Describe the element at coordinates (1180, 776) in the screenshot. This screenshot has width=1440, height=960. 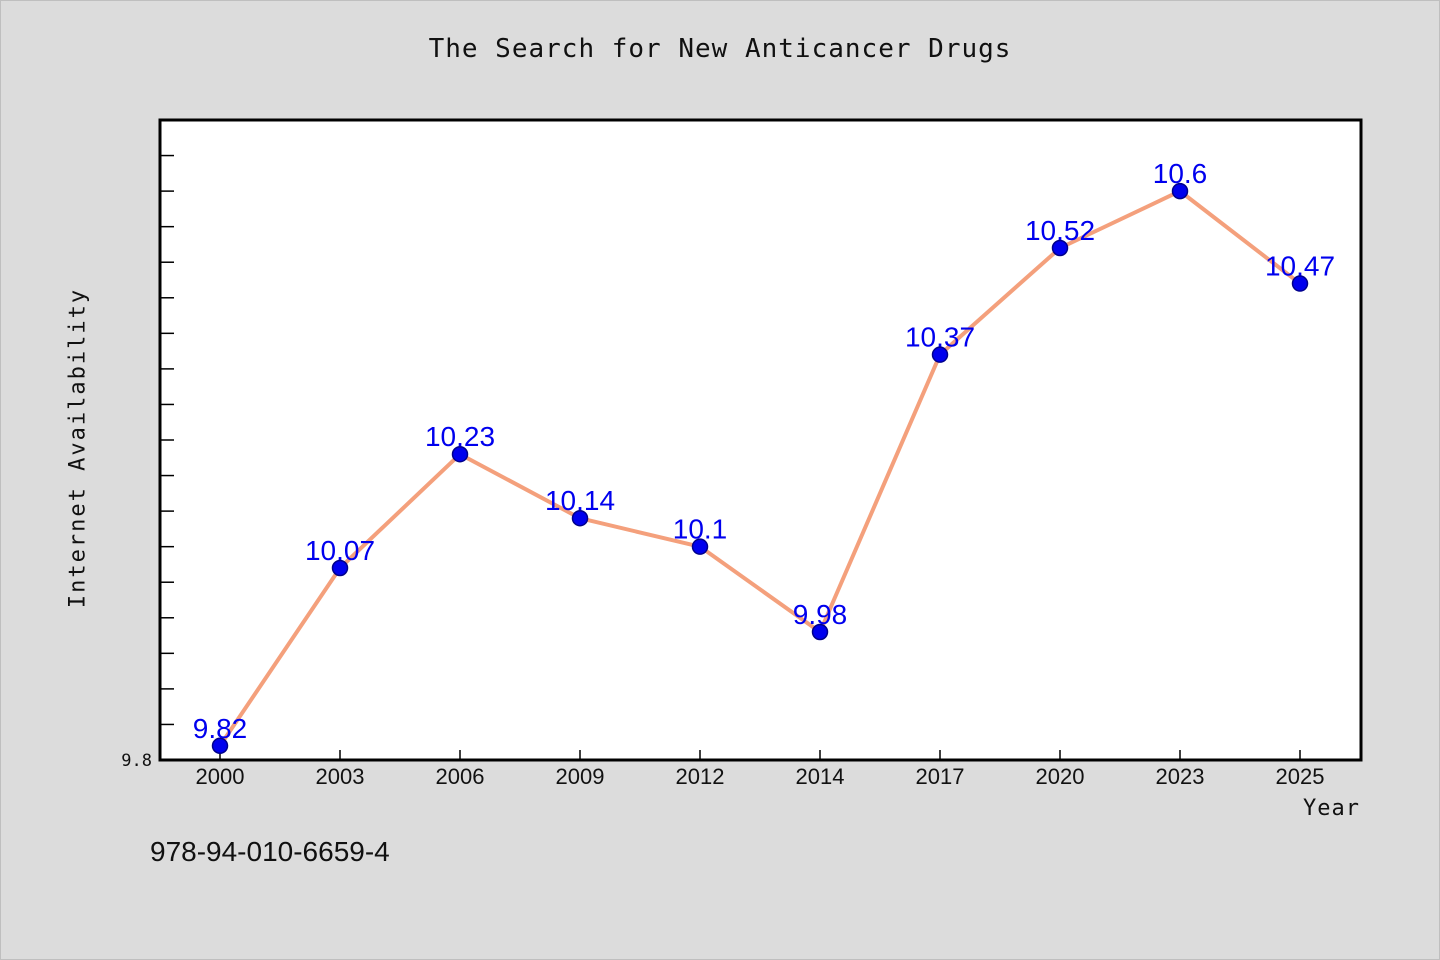
I see `x-tick-label: 2023` at that location.